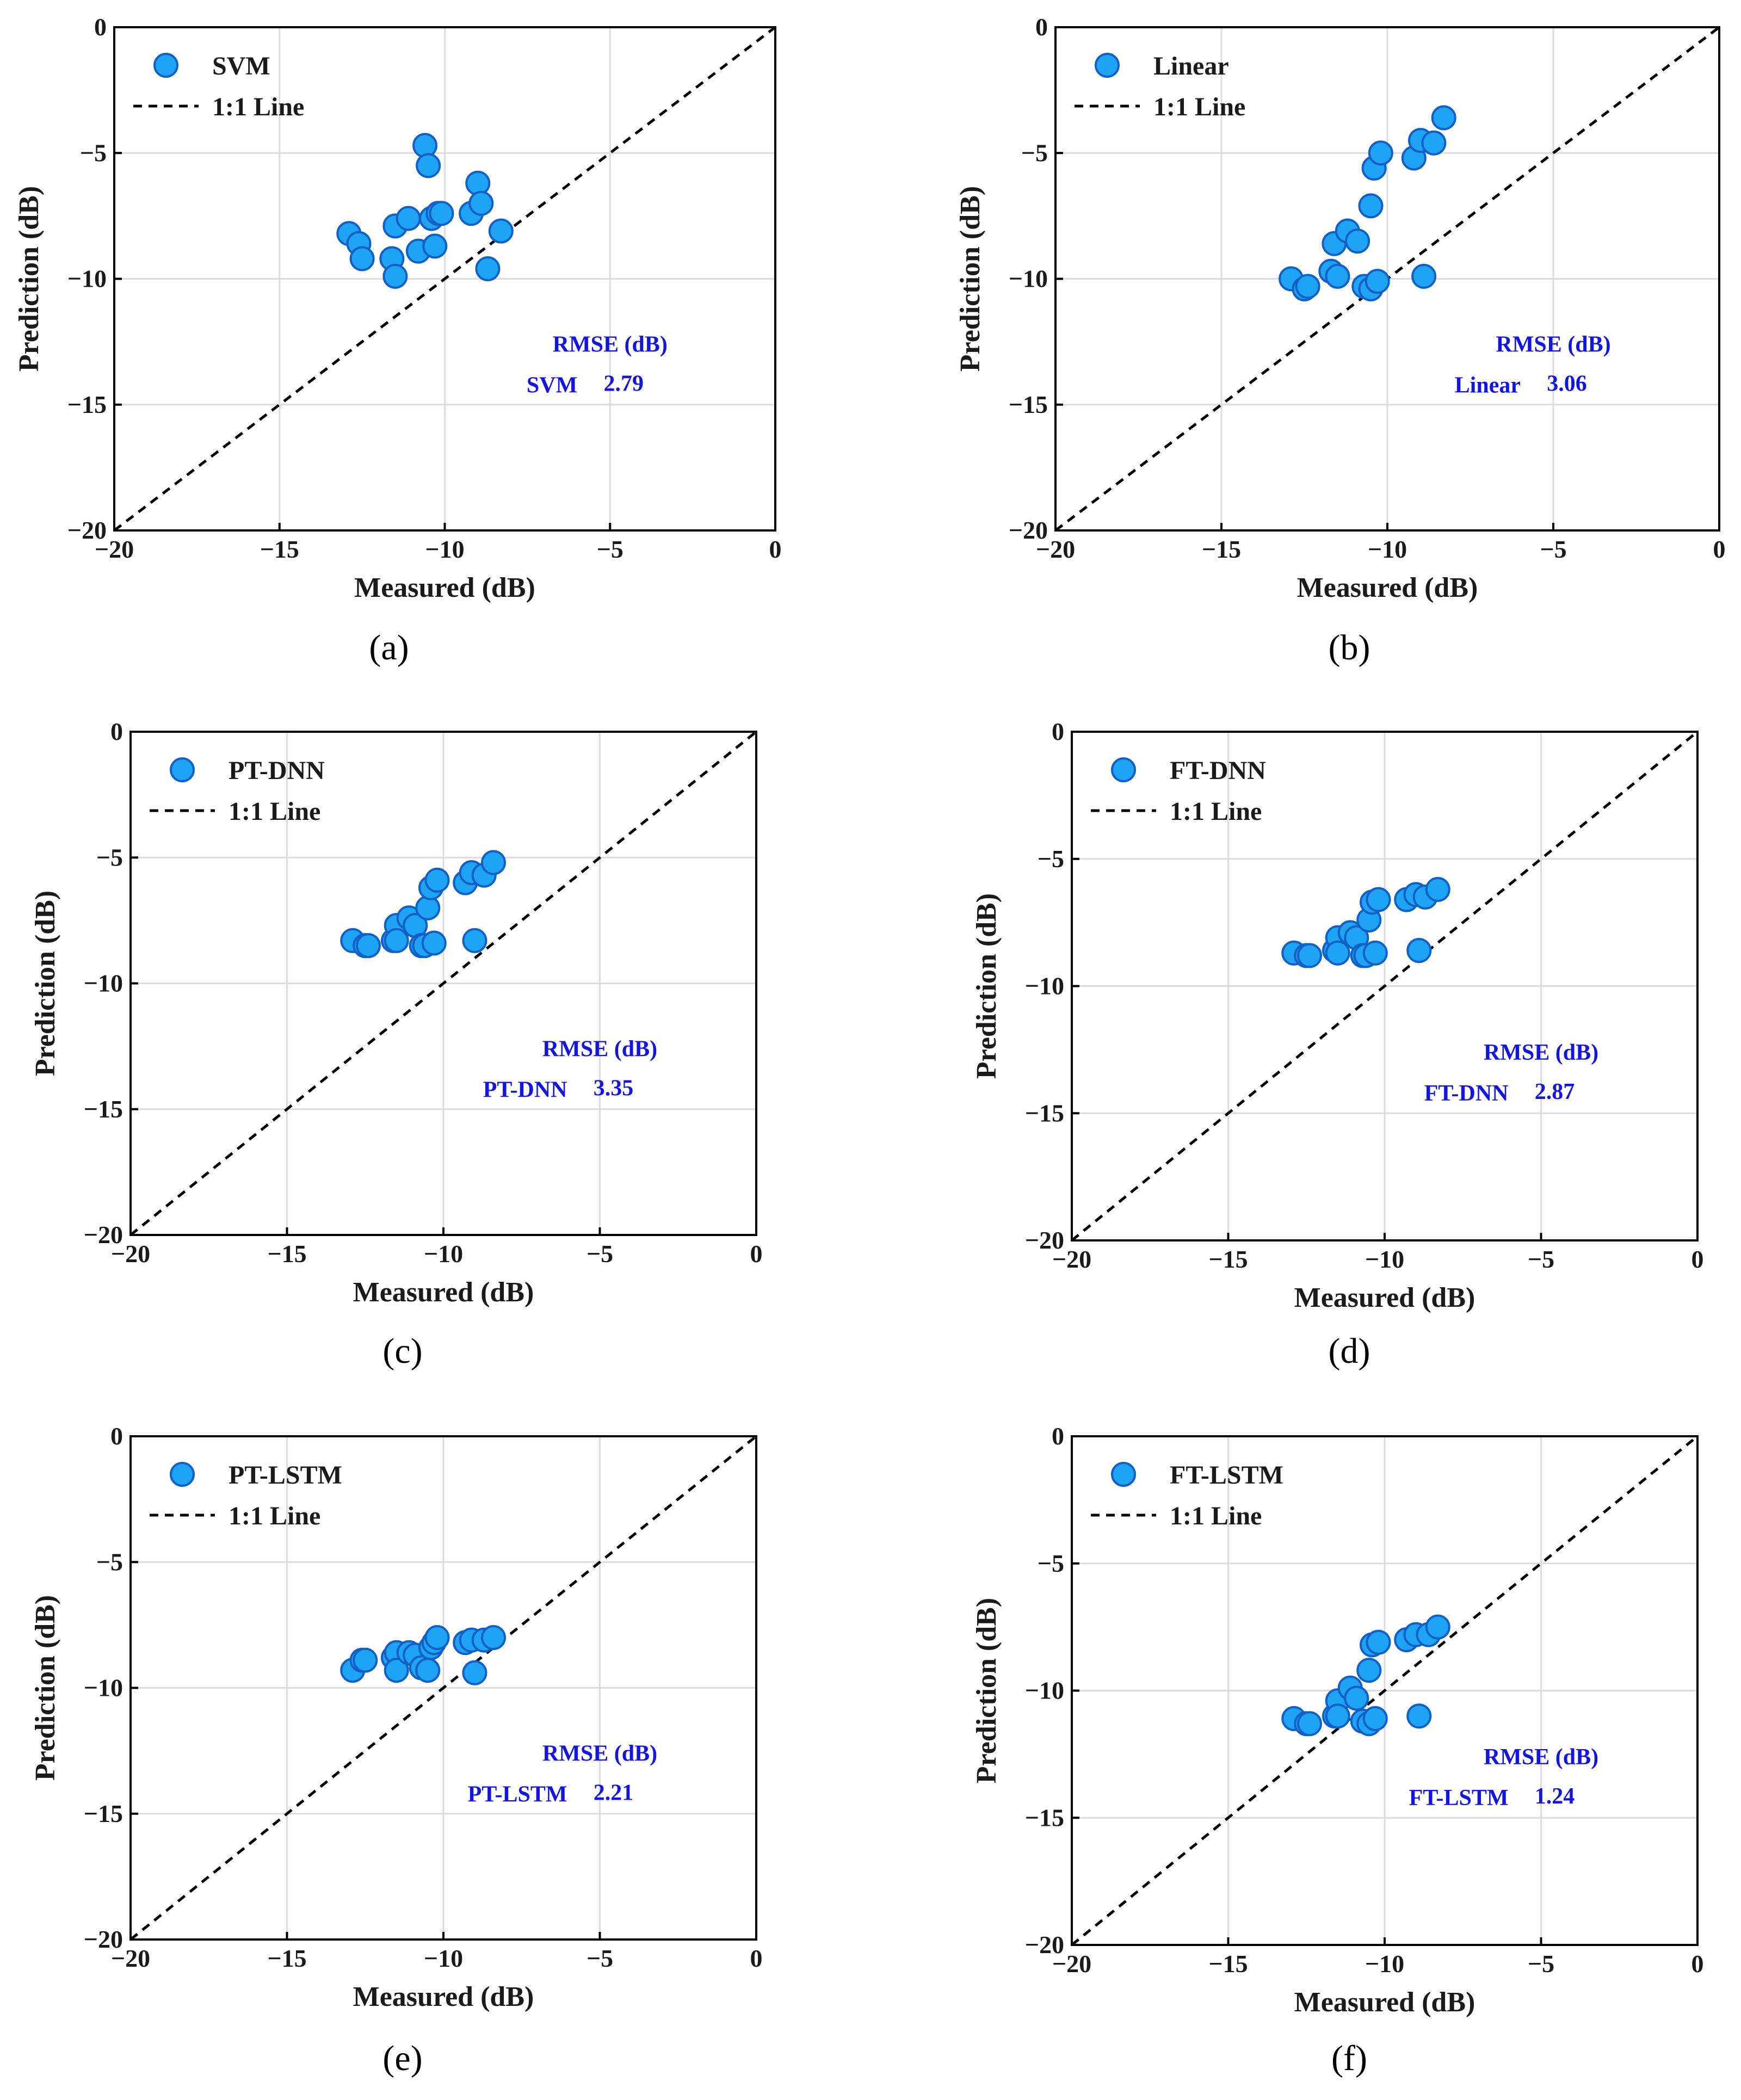 This screenshot has height=2100, width=1741. What do you see at coordinates (599, 1049) in the screenshot?
I see `chart-c-rmse-header: RMSE (dB)` at bounding box center [599, 1049].